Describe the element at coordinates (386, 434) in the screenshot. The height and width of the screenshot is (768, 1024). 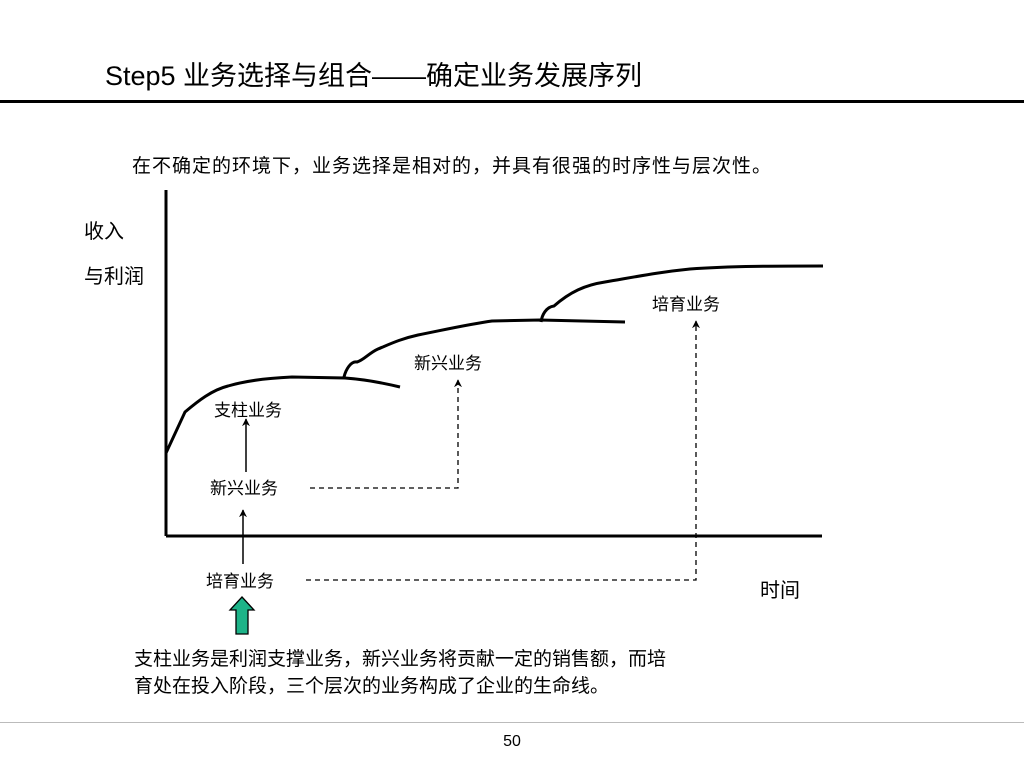
I see `emerging-dashed-connector` at that location.